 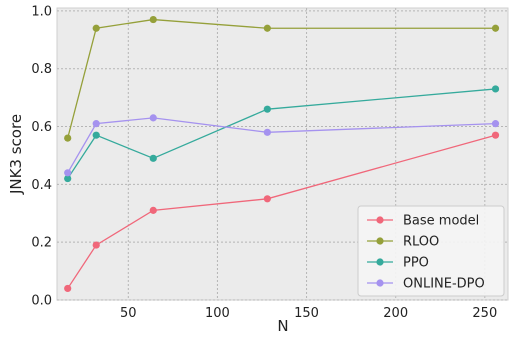 What do you see at coordinates (484, 313) in the screenshot?
I see `x-tick-label: 250` at bounding box center [484, 313].